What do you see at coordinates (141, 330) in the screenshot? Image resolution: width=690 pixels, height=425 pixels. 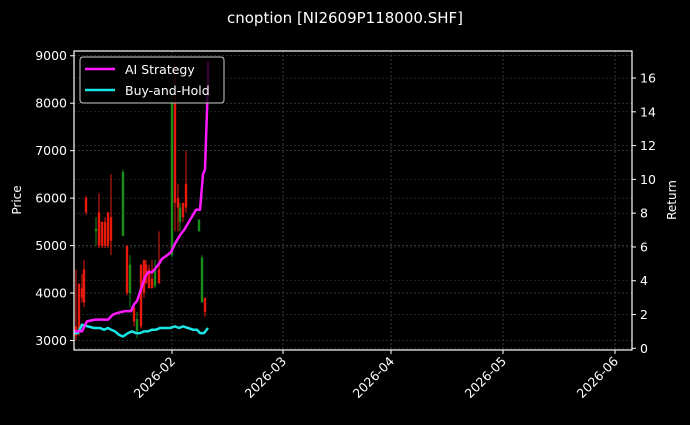 I see `buy-and-hold-line` at bounding box center [141, 330].